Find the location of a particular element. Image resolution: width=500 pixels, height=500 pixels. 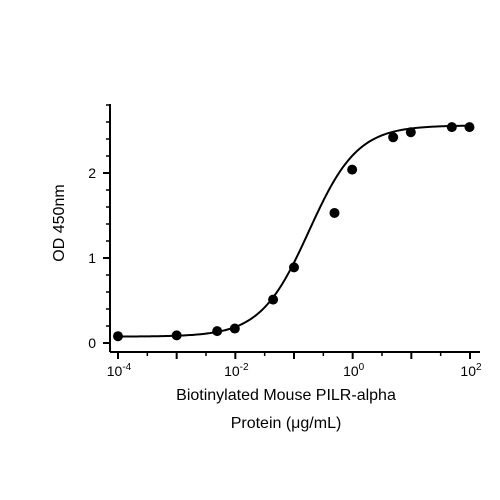

y-tick-label: 0 is located at coordinates (92, 343).